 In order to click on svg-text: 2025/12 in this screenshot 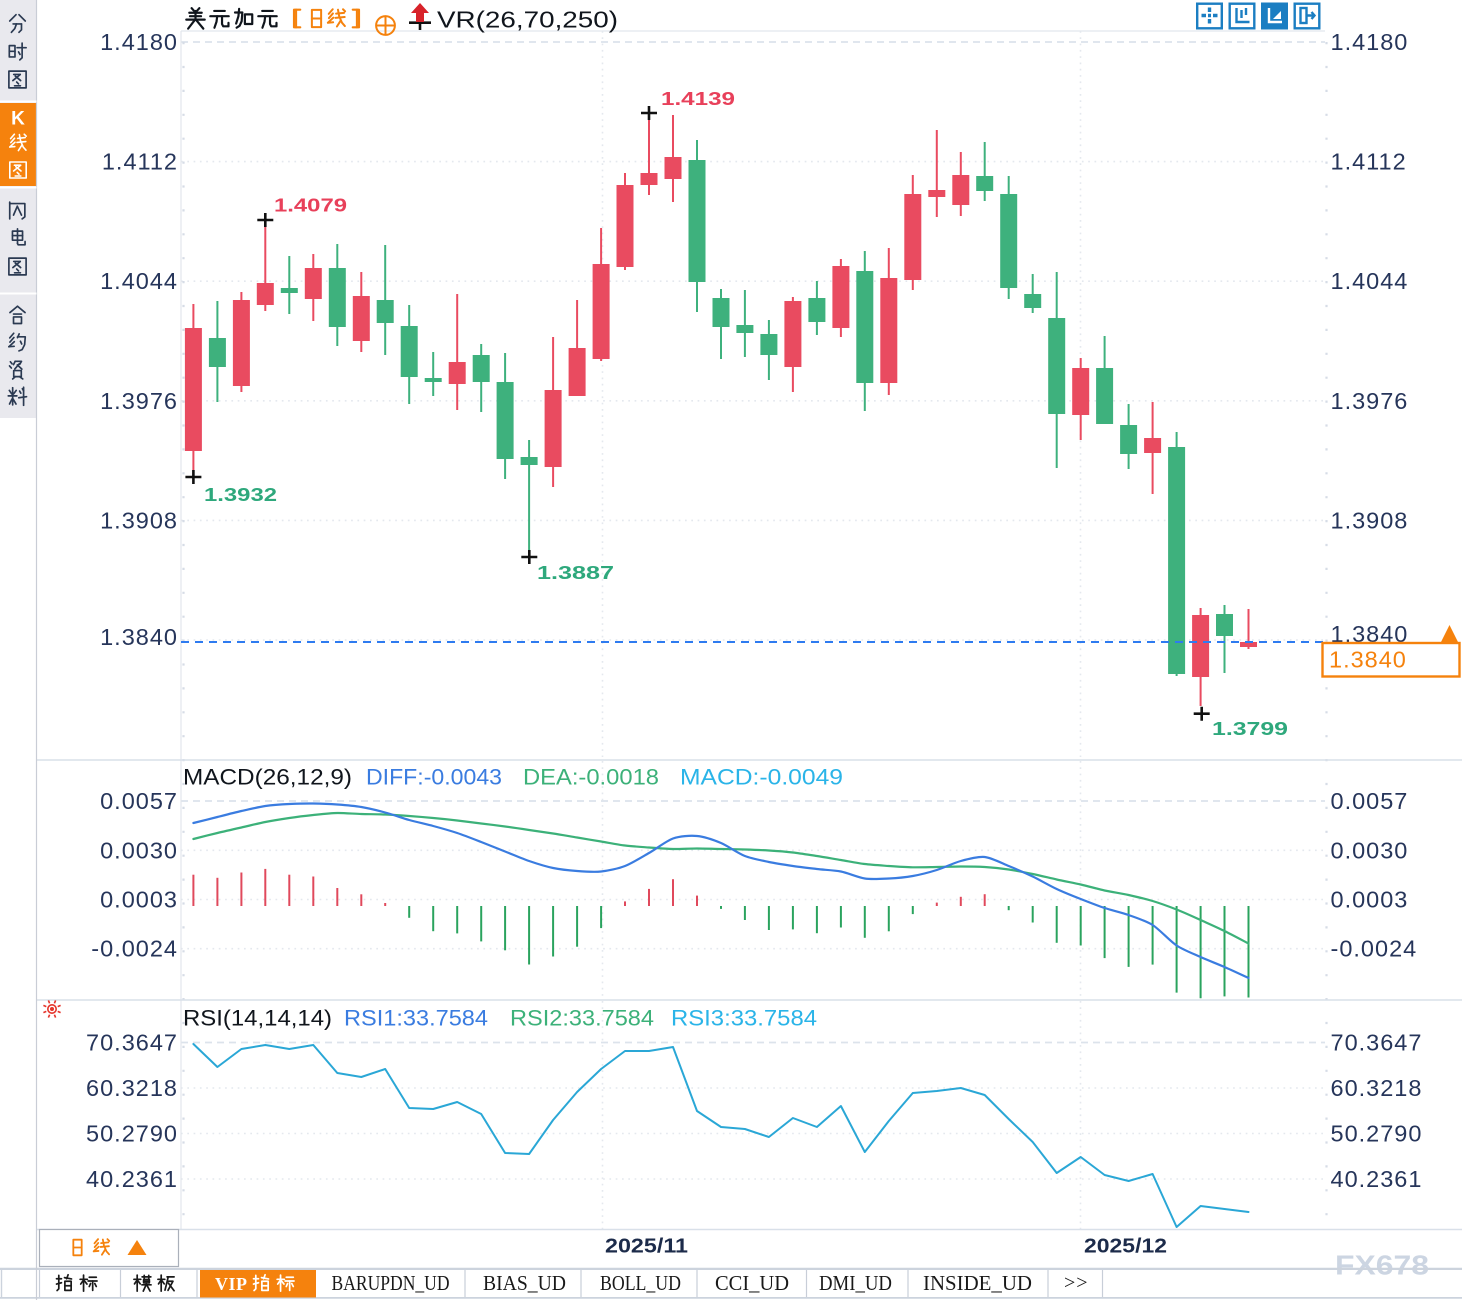, I will do `click(1125, 1246)`.